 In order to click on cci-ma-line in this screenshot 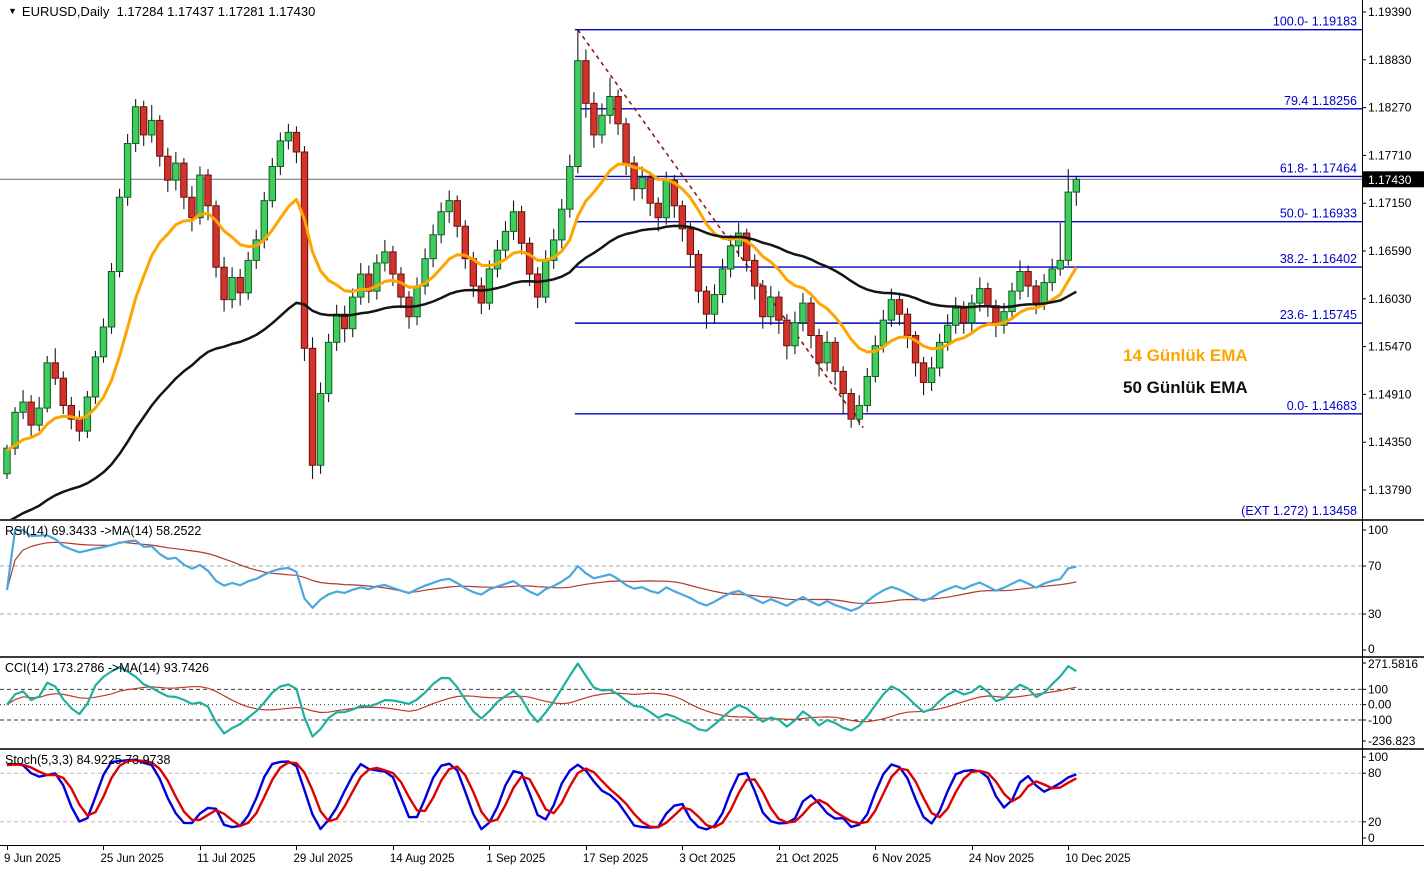, I will do `click(541, 704)`.